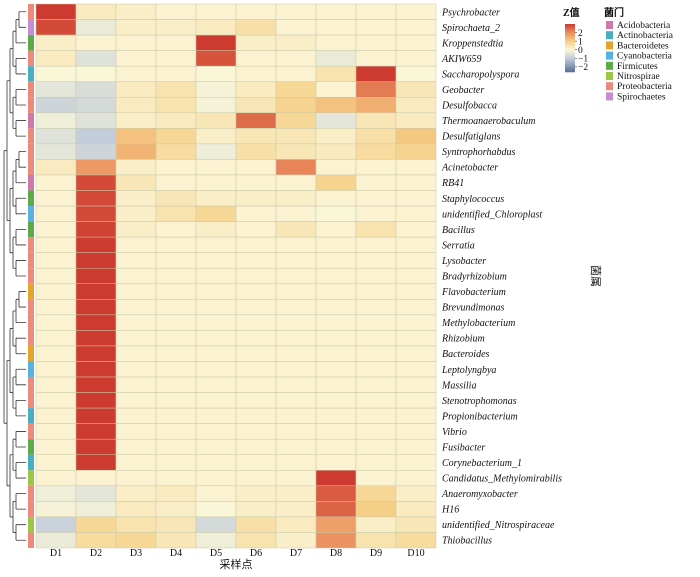 This screenshot has height=577, width=700. Describe the element at coordinates (96, 553) in the screenshot. I see `column-label: D2` at that location.